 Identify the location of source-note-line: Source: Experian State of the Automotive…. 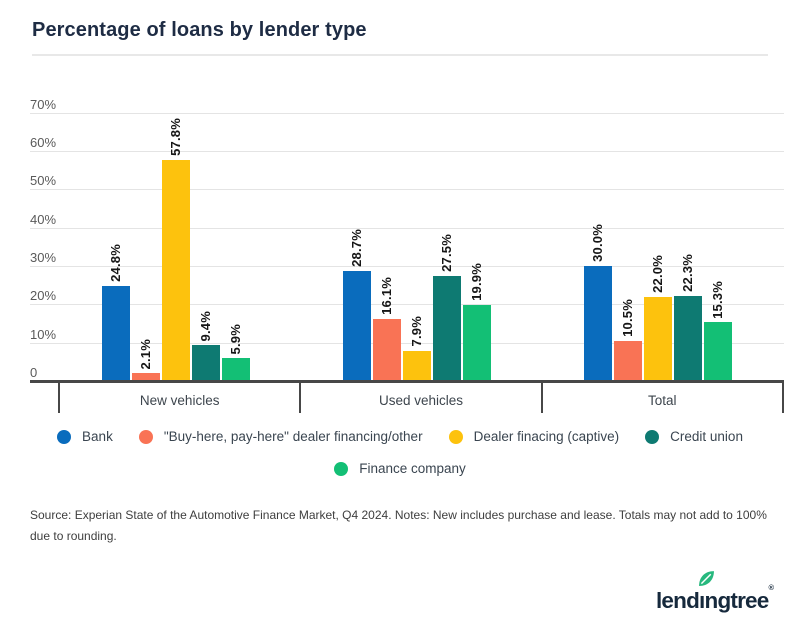
(398, 515).